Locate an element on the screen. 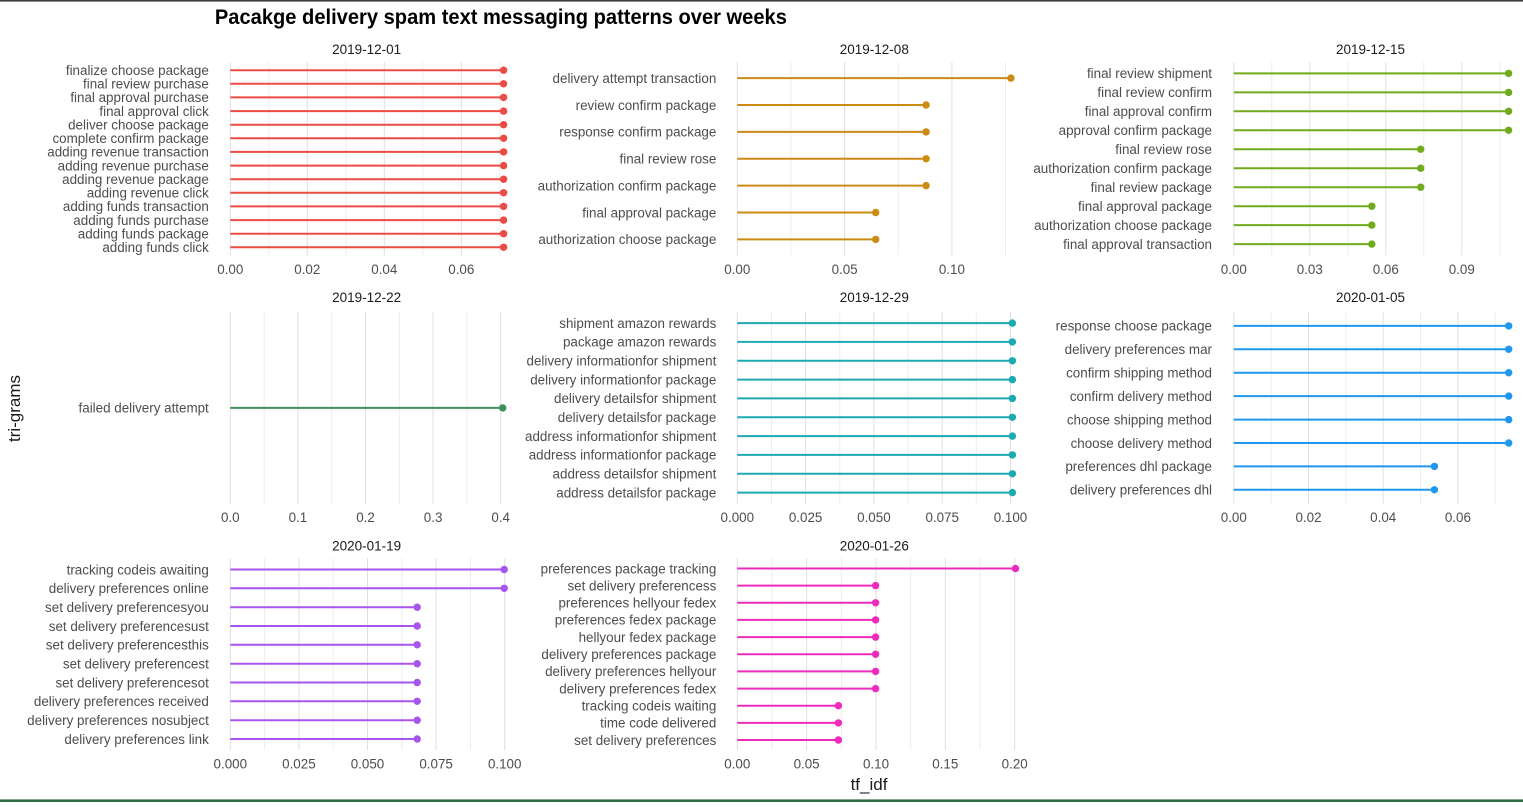  svg-text: tracking codeis waiting is located at coordinates (649, 706).